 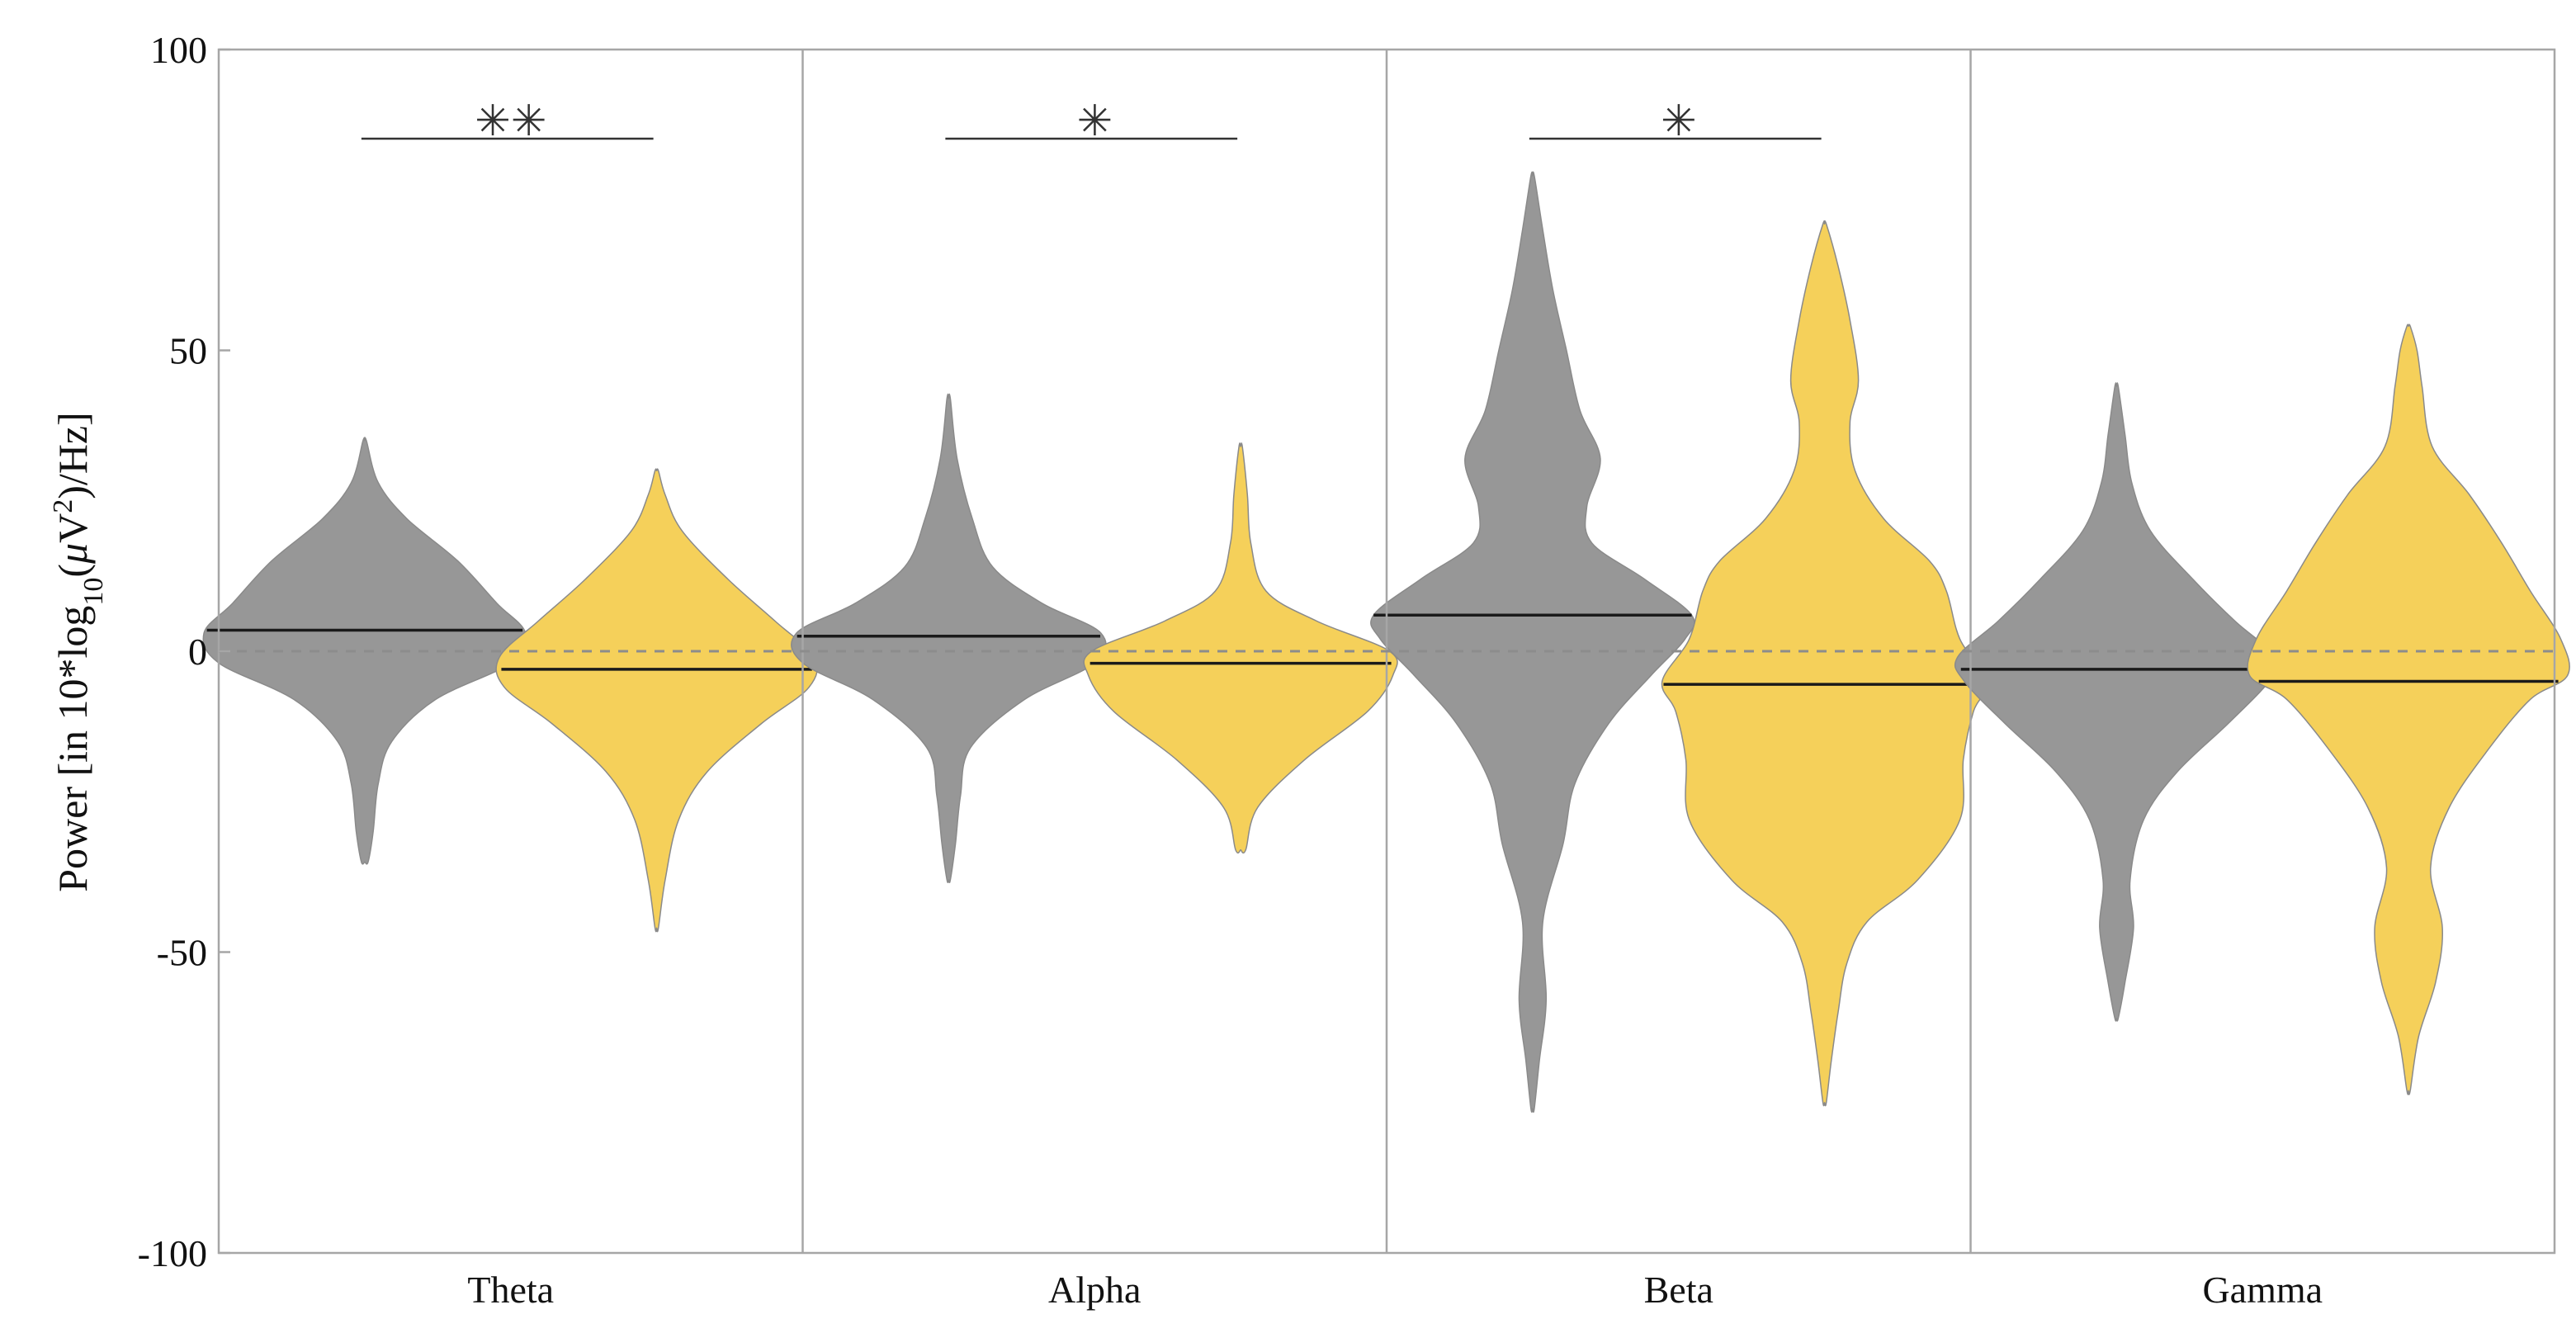 I want to click on x-tick-label-beta: Beta, so click(x=1678, y=1290).